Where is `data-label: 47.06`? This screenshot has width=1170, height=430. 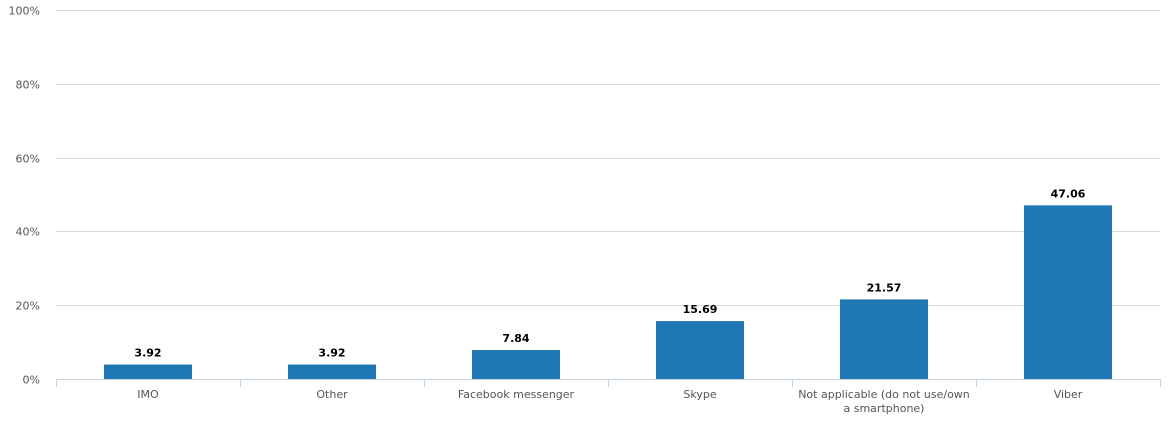
data-label: 47.06 is located at coordinates (1068, 193).